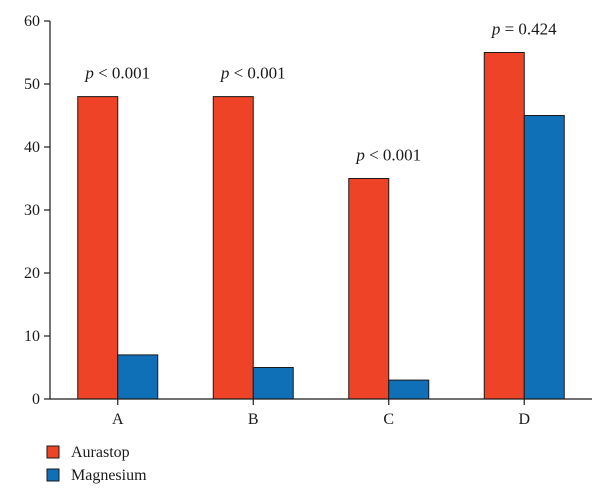  I want to click on bar-aurastop-c, so click(369, 289).